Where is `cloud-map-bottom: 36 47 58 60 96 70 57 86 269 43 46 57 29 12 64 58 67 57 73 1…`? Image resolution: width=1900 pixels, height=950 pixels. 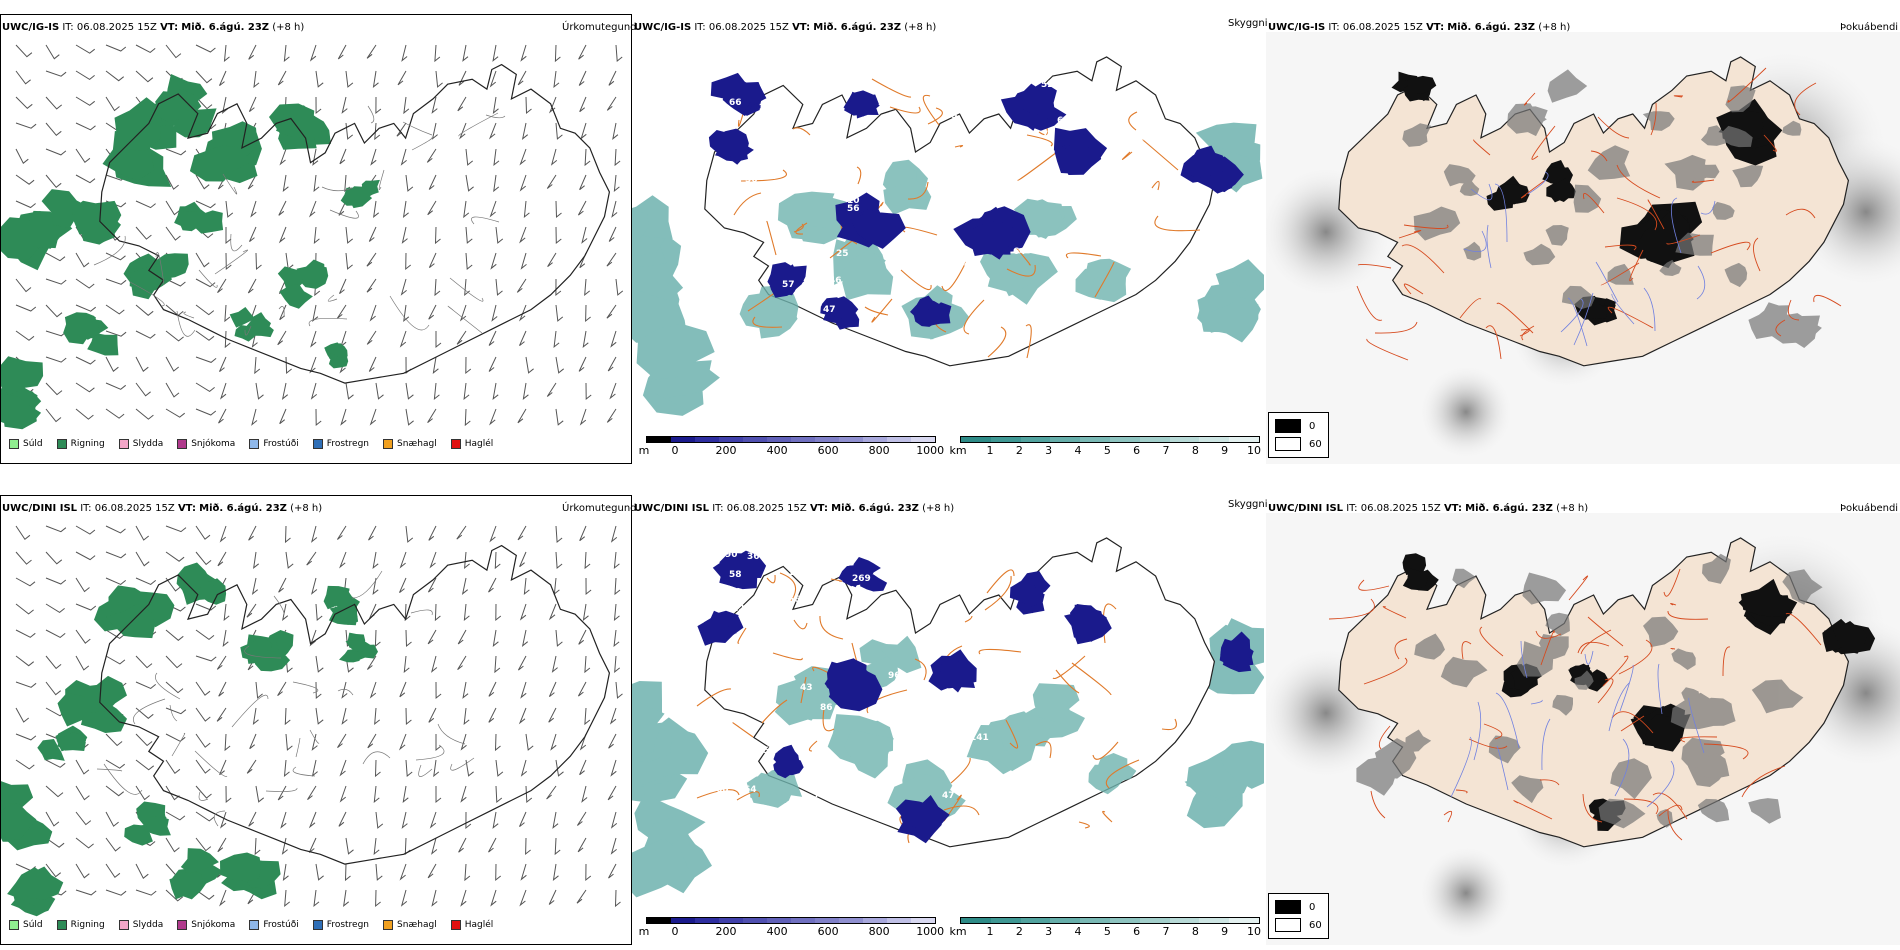
cloud-map-bottom: 36 47 58 60 96 70 57 86 269 43 46 57 29 12 64 58 67 57 73 1… is located at coordinates (948, 717).